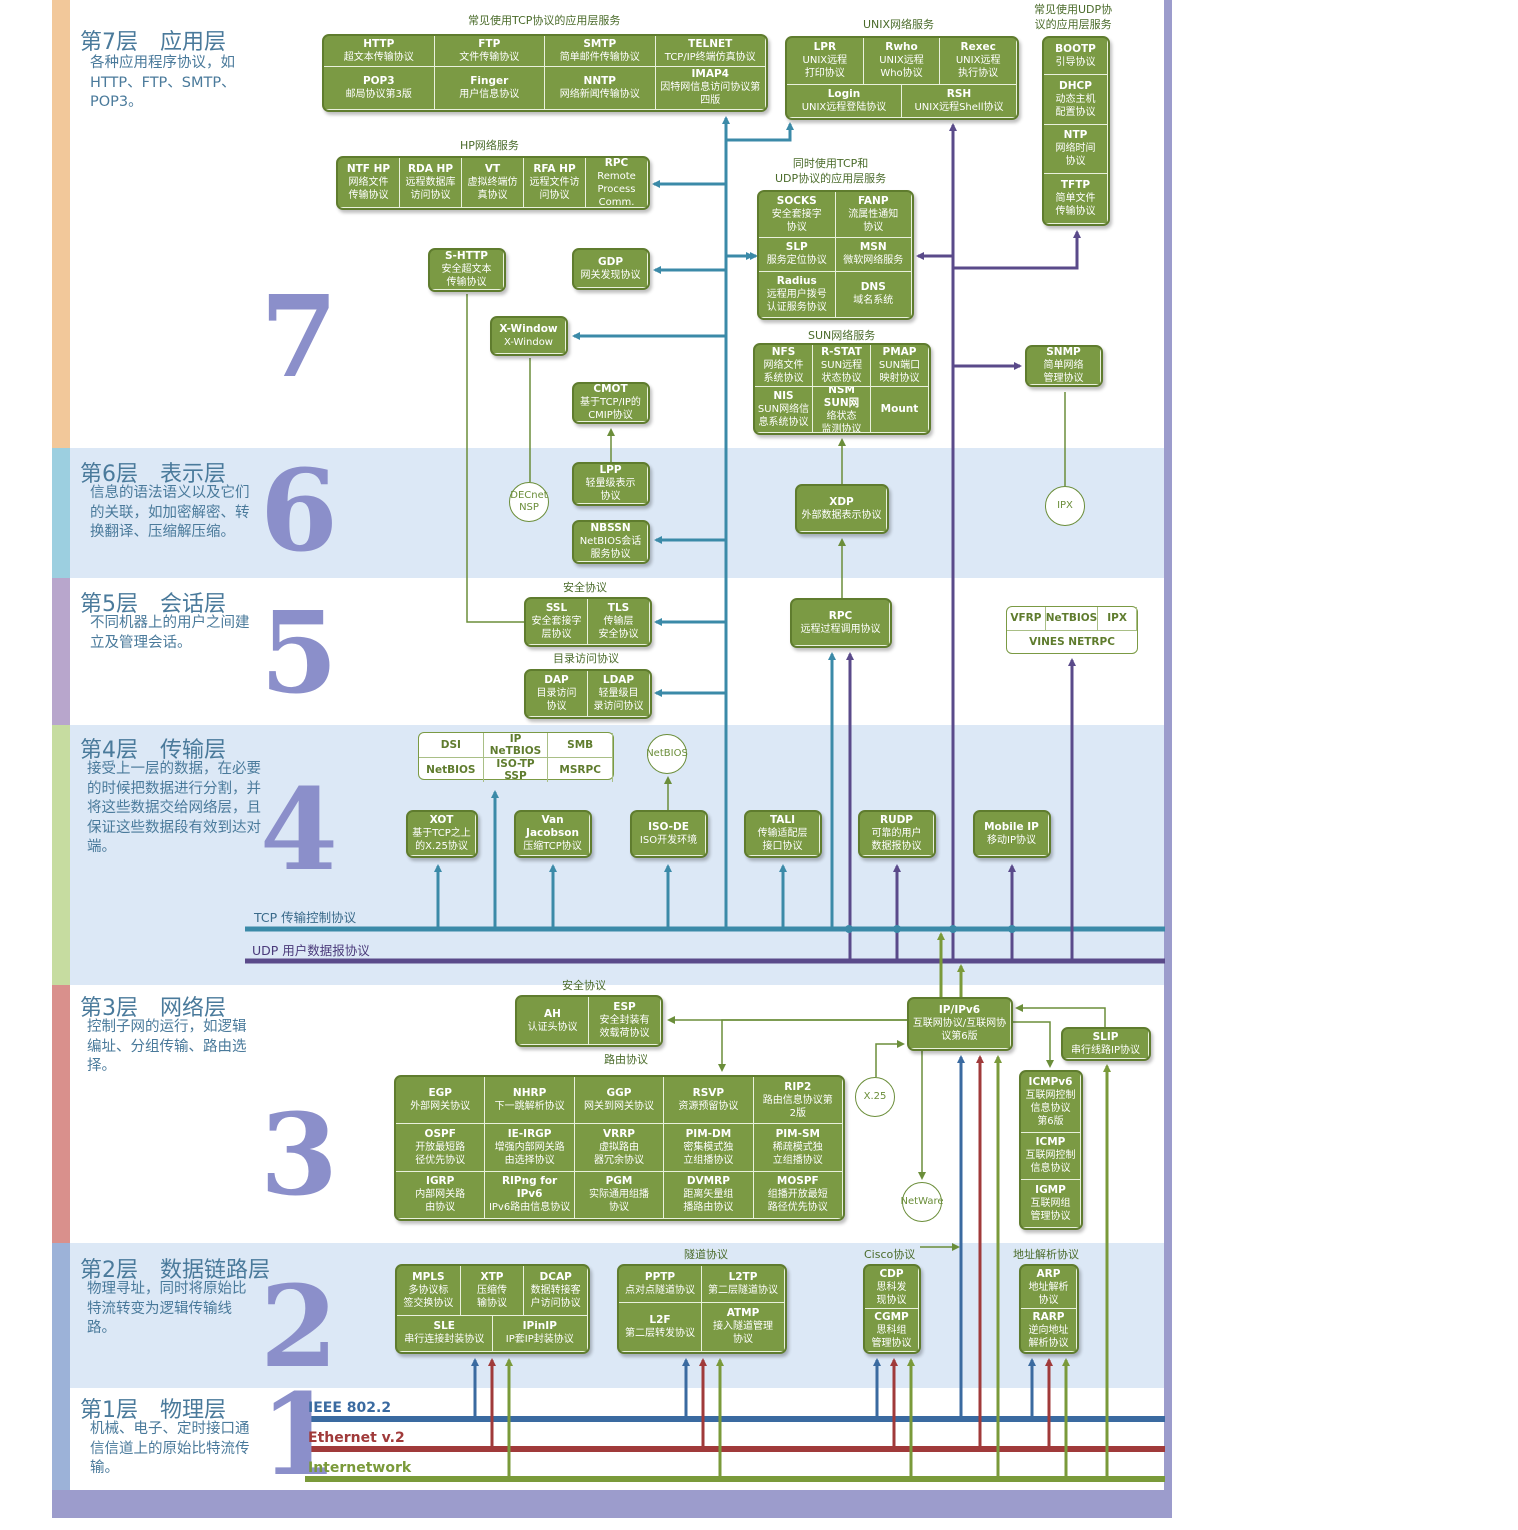 This screenshot has width=1518, height=1530. I want to click on protocol-desc: 认证头协议, so click(552, 1027).